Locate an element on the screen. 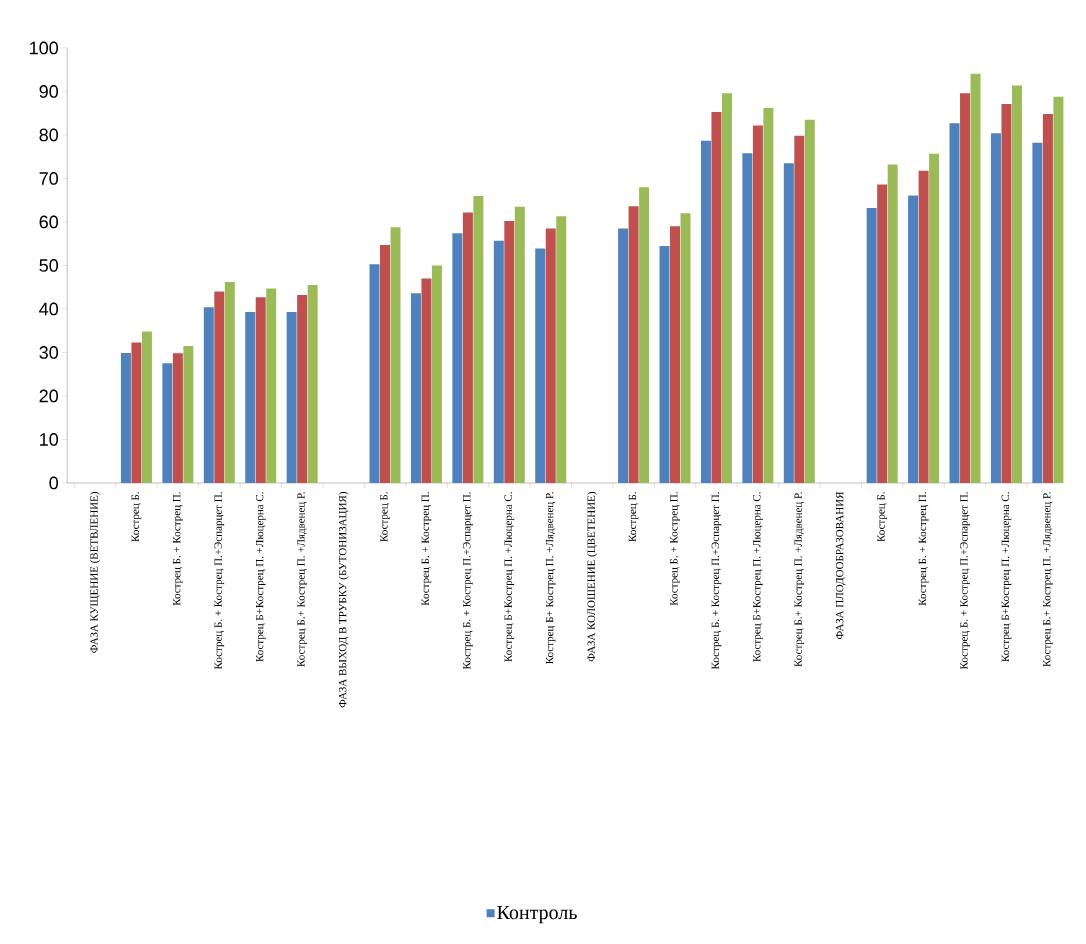 The image size is (1086, 944). x-tick-label: ФАЗА КУЩЕНИЕ (ВЕТВЛЕНИЕ) is located at coordinates (95, 572).